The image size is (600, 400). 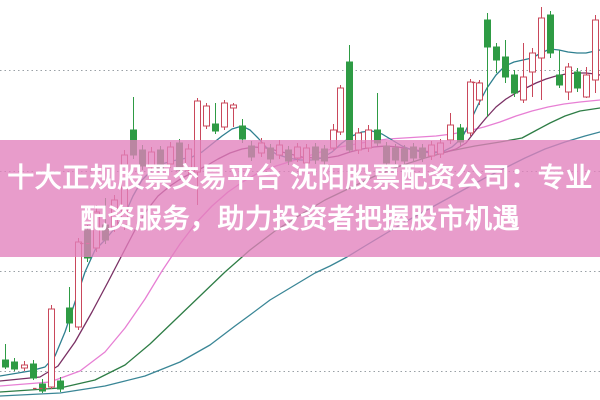 What do you see at coordinates (300, 177) in the screenshot?
I see `banner-text-line-1: 十大正规股票交易平台 沈阳股票配资公司：专业` at bounding box center [300, 177].